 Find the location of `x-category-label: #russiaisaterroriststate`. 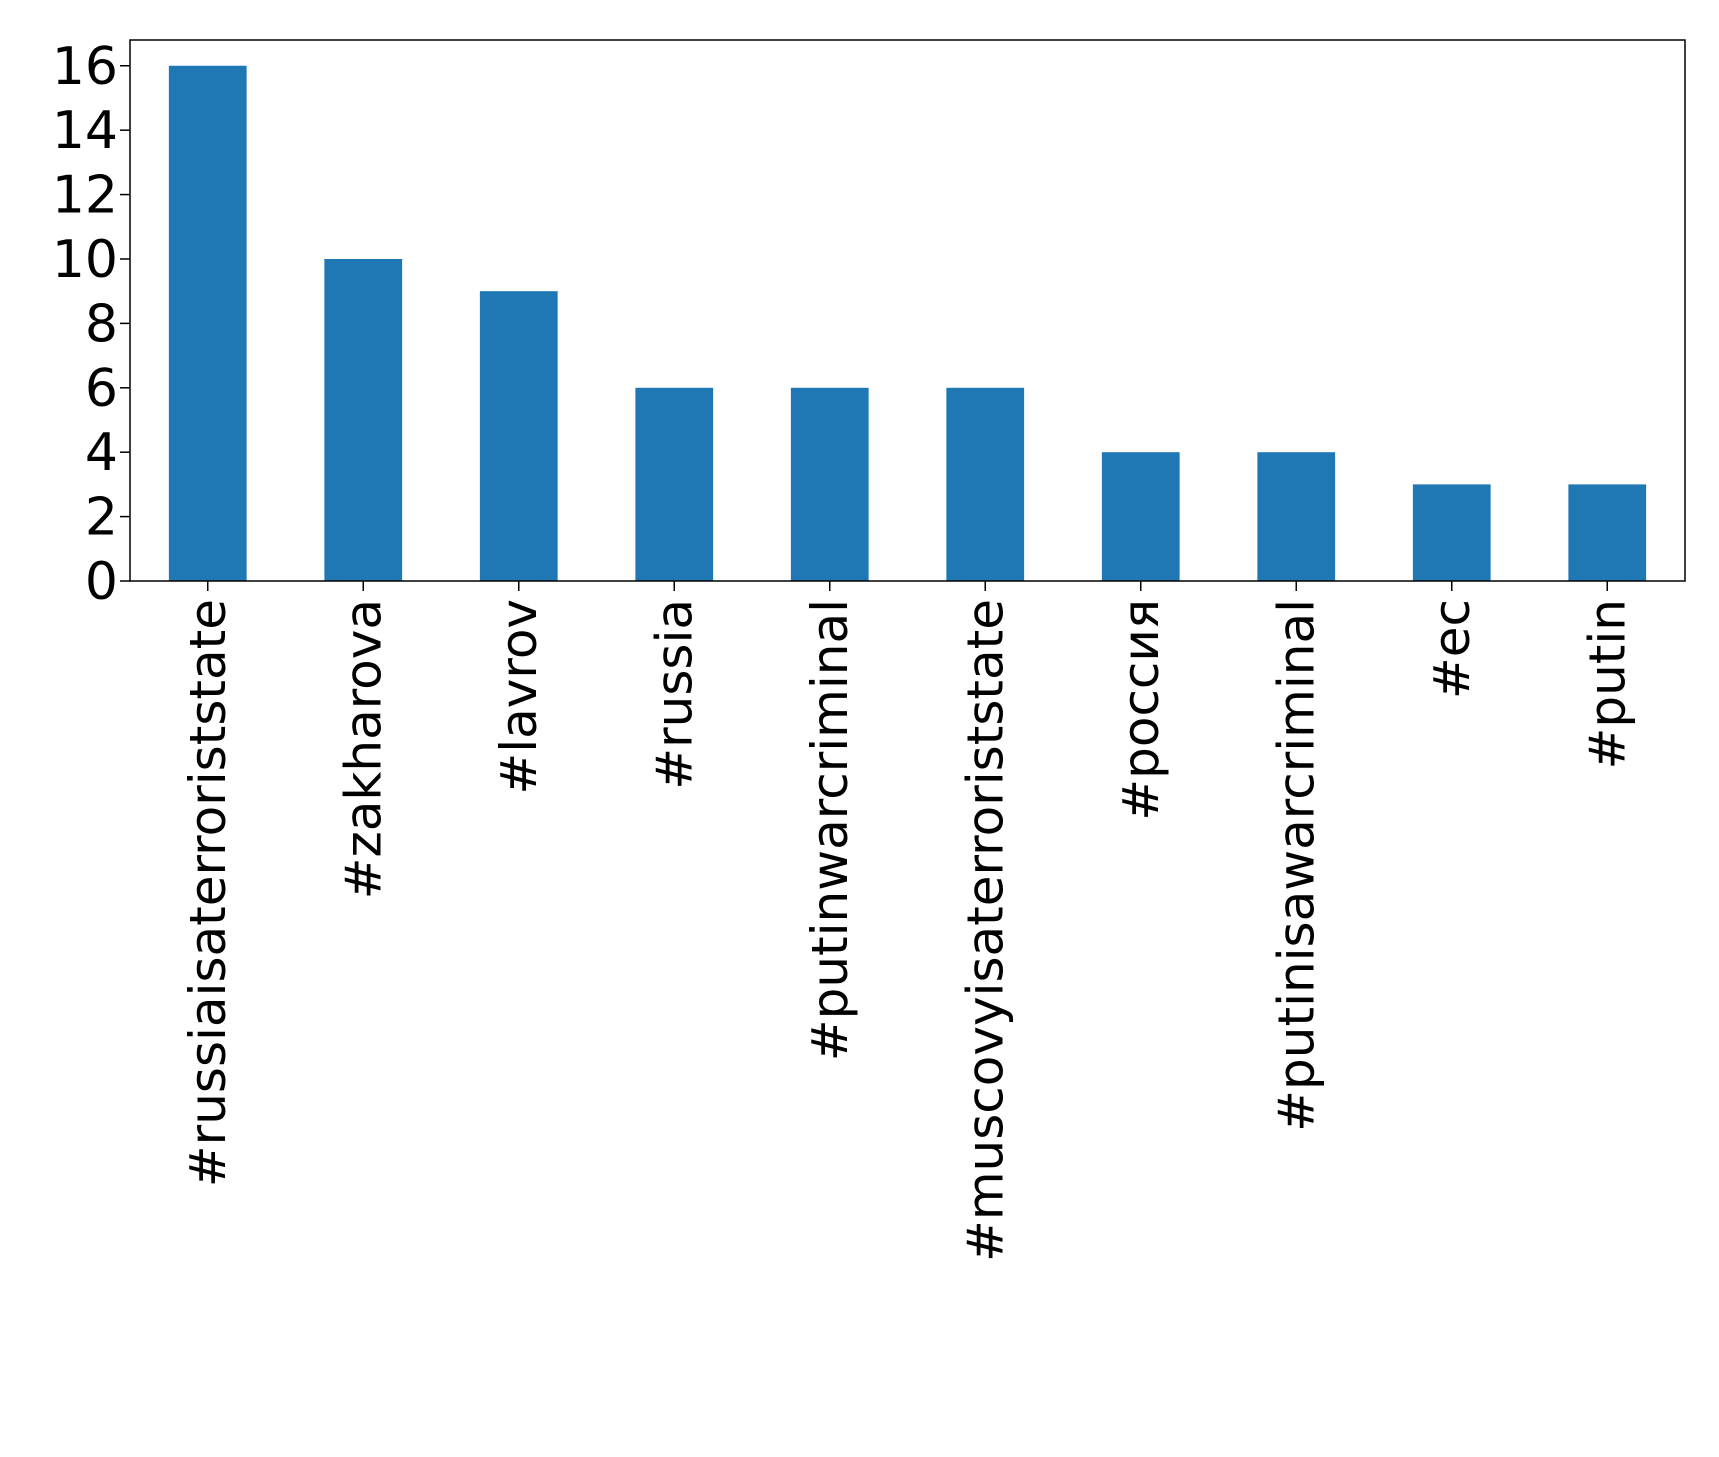

x-category-label: #russiaisaterroriststate is located at coordinates (208, 893).